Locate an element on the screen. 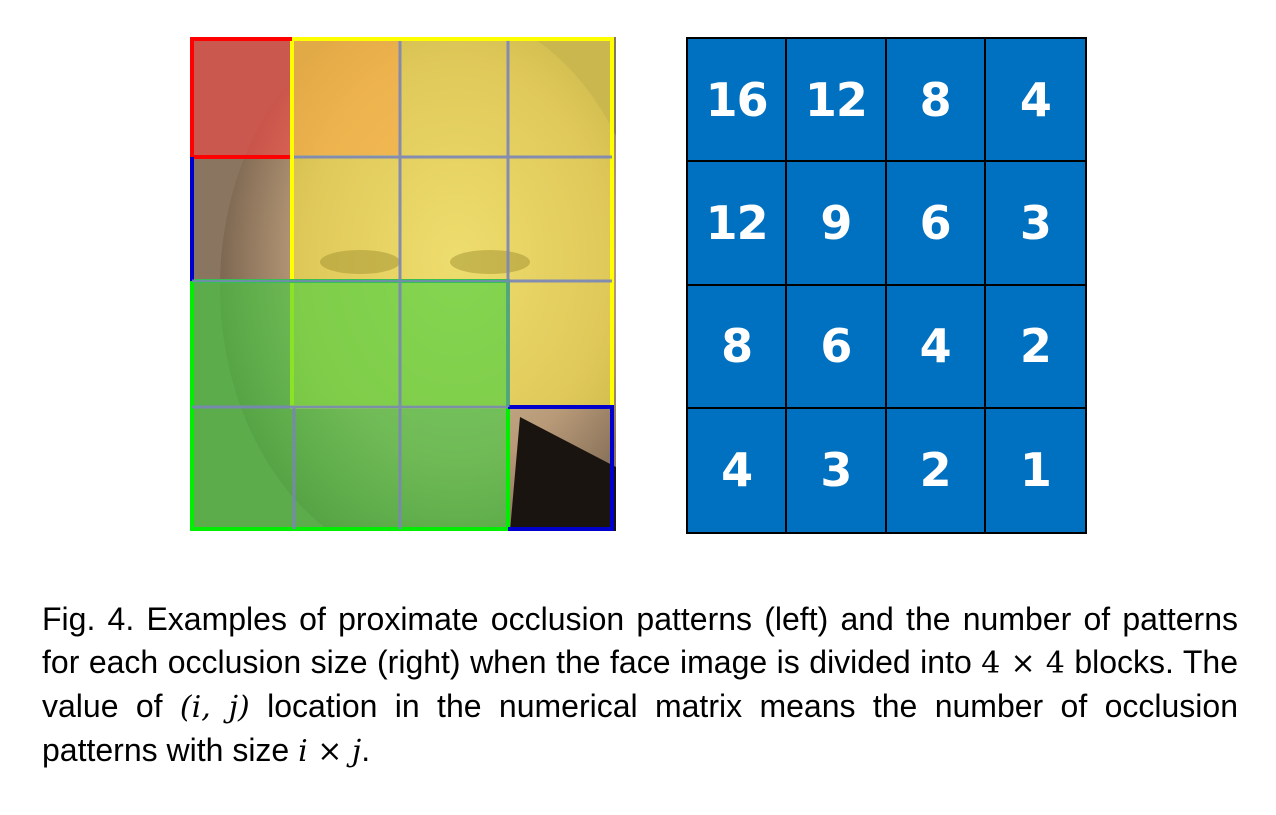 Image resolution: width=1276 pixels, height=815 pixels. matrix-cell: 16 is located at coordinates (738, 101).